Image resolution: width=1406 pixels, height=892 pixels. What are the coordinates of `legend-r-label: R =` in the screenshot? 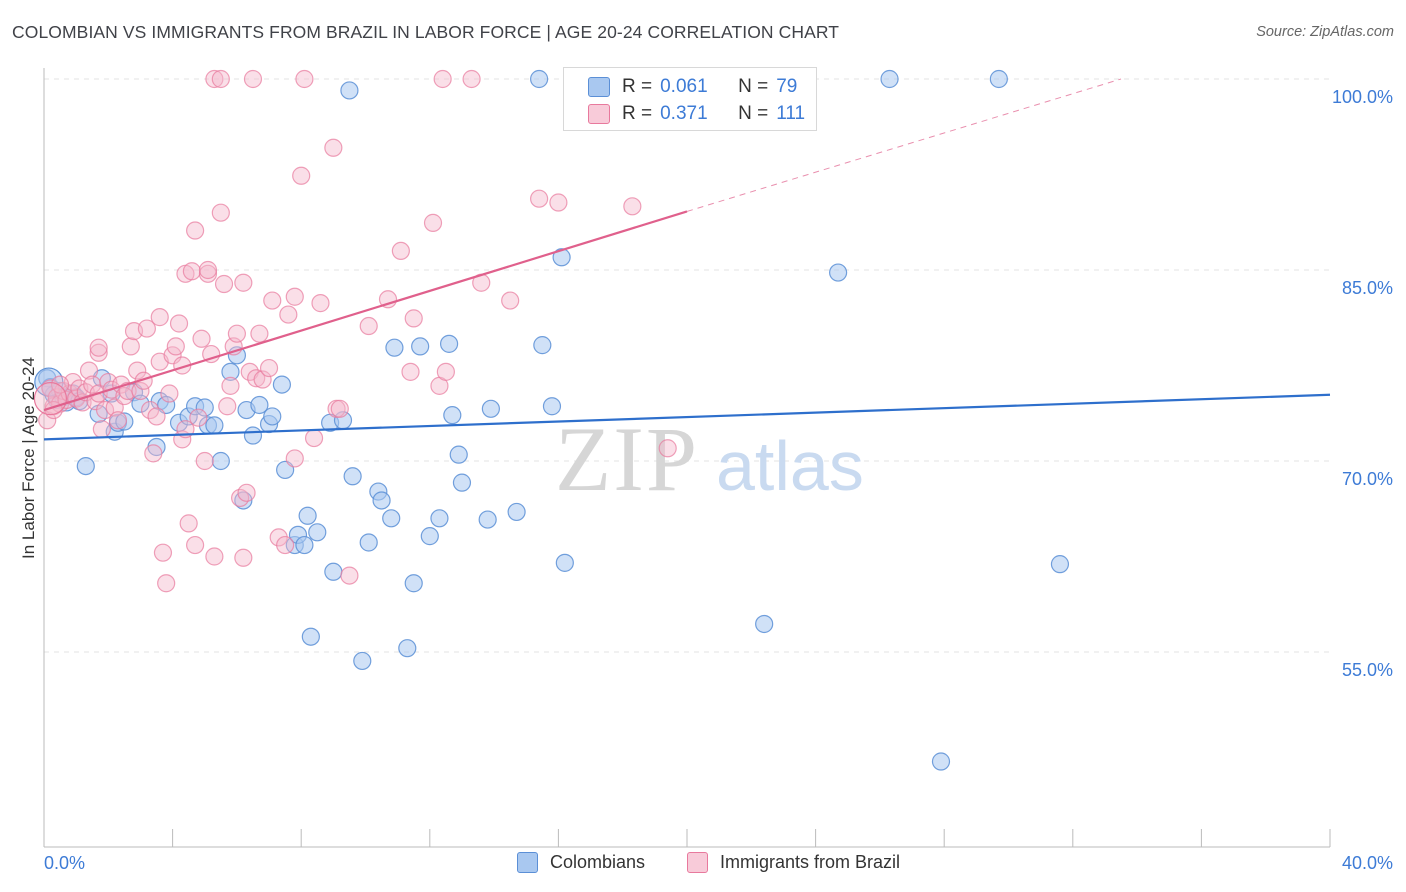 It's located at (637, 113).